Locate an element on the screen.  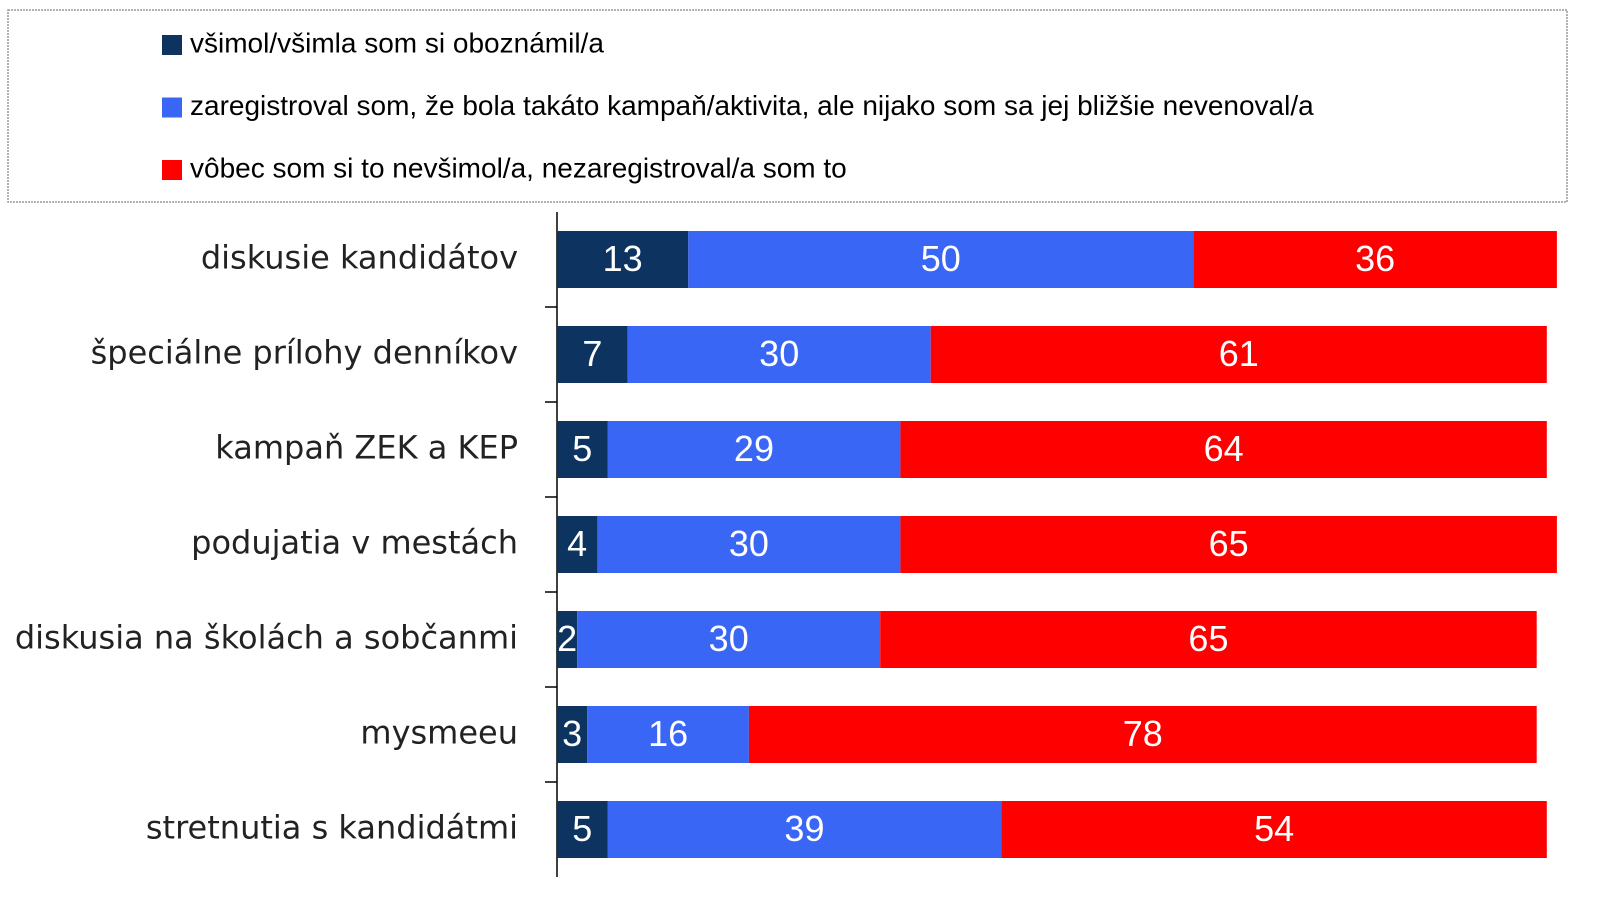
value-label: 7 is located at coordinates (592, 353).